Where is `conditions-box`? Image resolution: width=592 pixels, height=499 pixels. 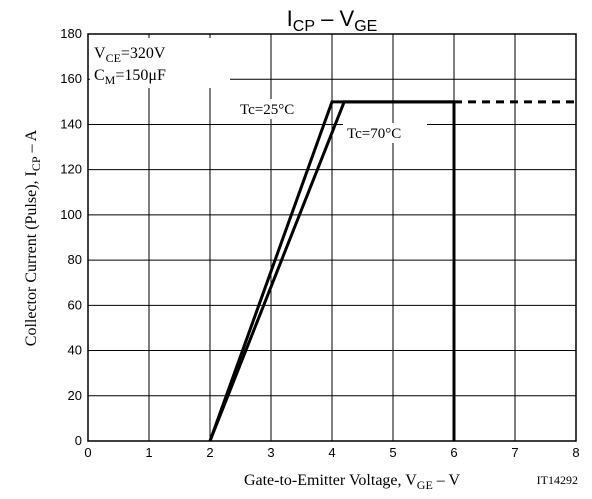
conditions-box is located at coordinates (160, 63).